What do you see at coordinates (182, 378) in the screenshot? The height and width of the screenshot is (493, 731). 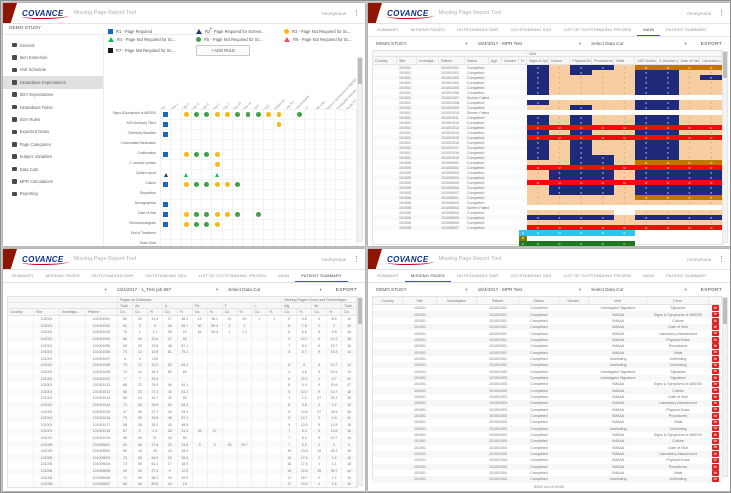 I see `summary-row: 101001 101001010 7 7 20.9 6 22.2 1 3.7 20` at bounding box center [182, 378].